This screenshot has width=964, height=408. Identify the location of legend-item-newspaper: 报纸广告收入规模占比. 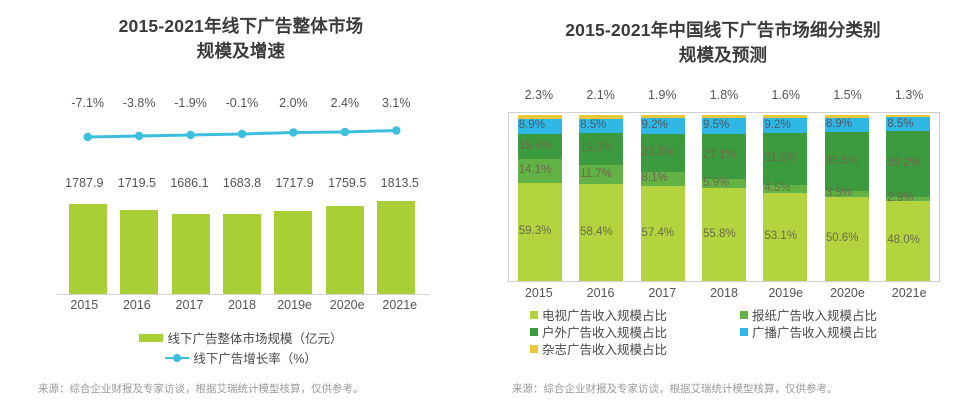
(835, 314).